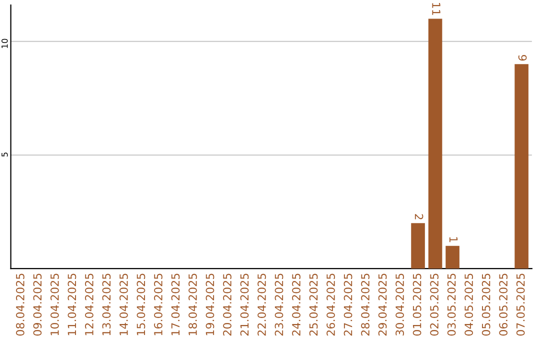  I want to click on x-tick-label: 23.04.2025, so click(279, 305).